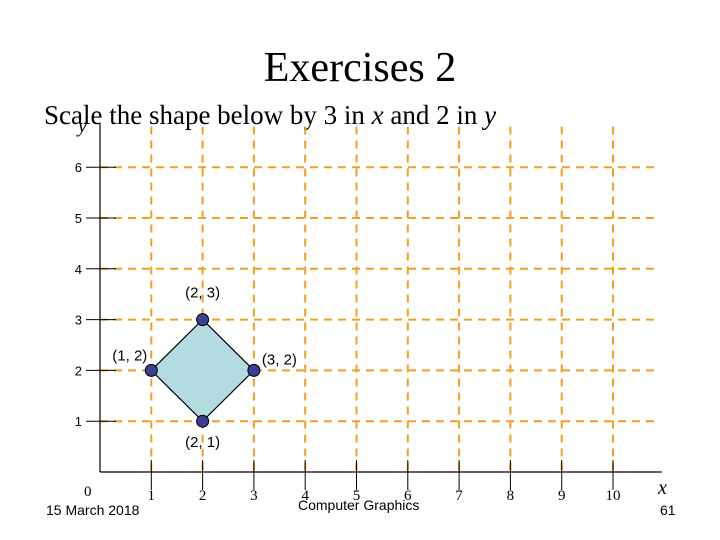 This screenshot has width=720, height=540. I want to click on x-tick-label: 7, so click(459, 496).